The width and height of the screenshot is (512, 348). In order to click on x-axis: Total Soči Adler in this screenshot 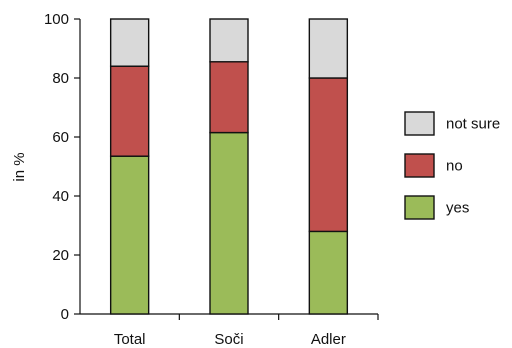, I will do `click(229, 330)`.